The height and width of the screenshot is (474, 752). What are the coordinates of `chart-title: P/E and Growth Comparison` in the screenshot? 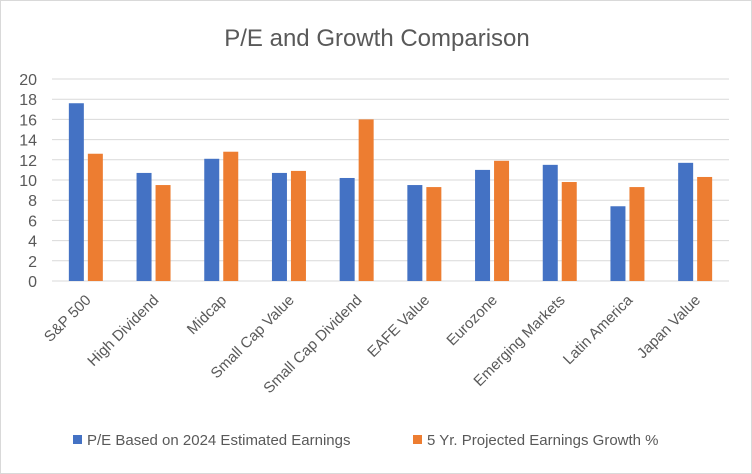 It's located at (376, 38).